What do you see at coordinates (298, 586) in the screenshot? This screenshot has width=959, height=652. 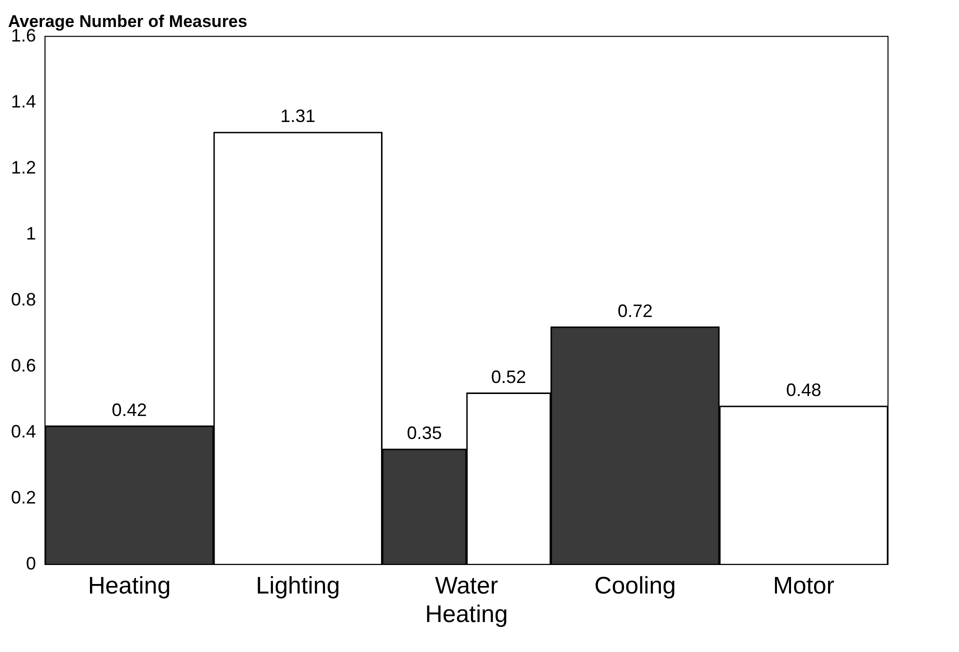 I see `x-tick-label: Lighting` at bounding box center [298, 586].